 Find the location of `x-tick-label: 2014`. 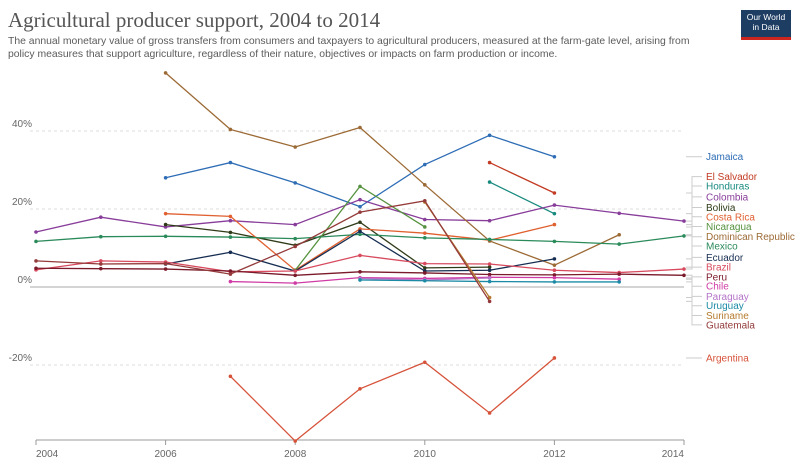

x-tick-label: 2014 is located at coordinates (673, 454).